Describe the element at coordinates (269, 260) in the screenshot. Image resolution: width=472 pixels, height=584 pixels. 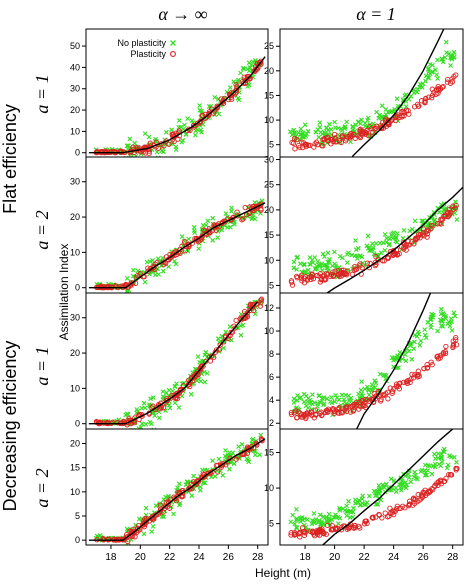
I see `y-tick-label: 10` at that location.